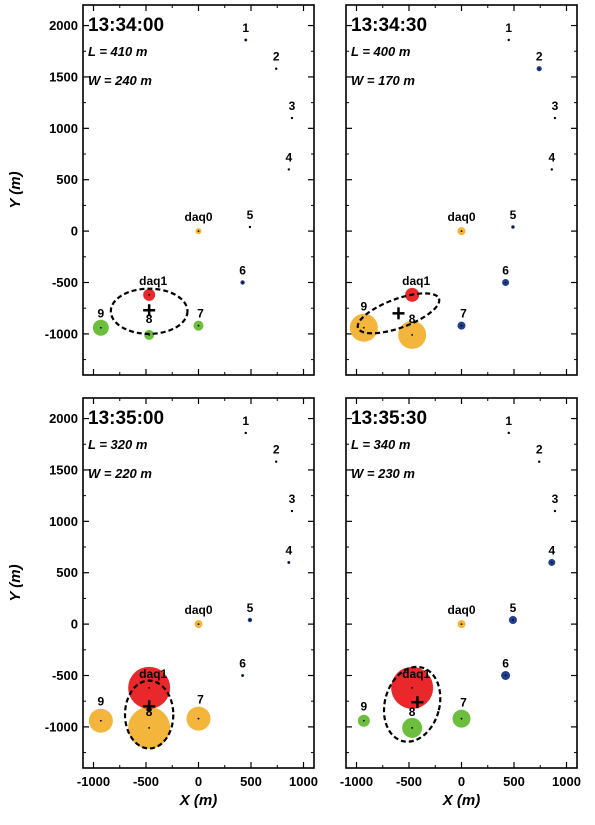 Image resolution: width=595 pixels, height=825 pixels. Describe the element at coordinates (389, 418) in the screenshot. I see `panel-time: 13:35:30` at that location.